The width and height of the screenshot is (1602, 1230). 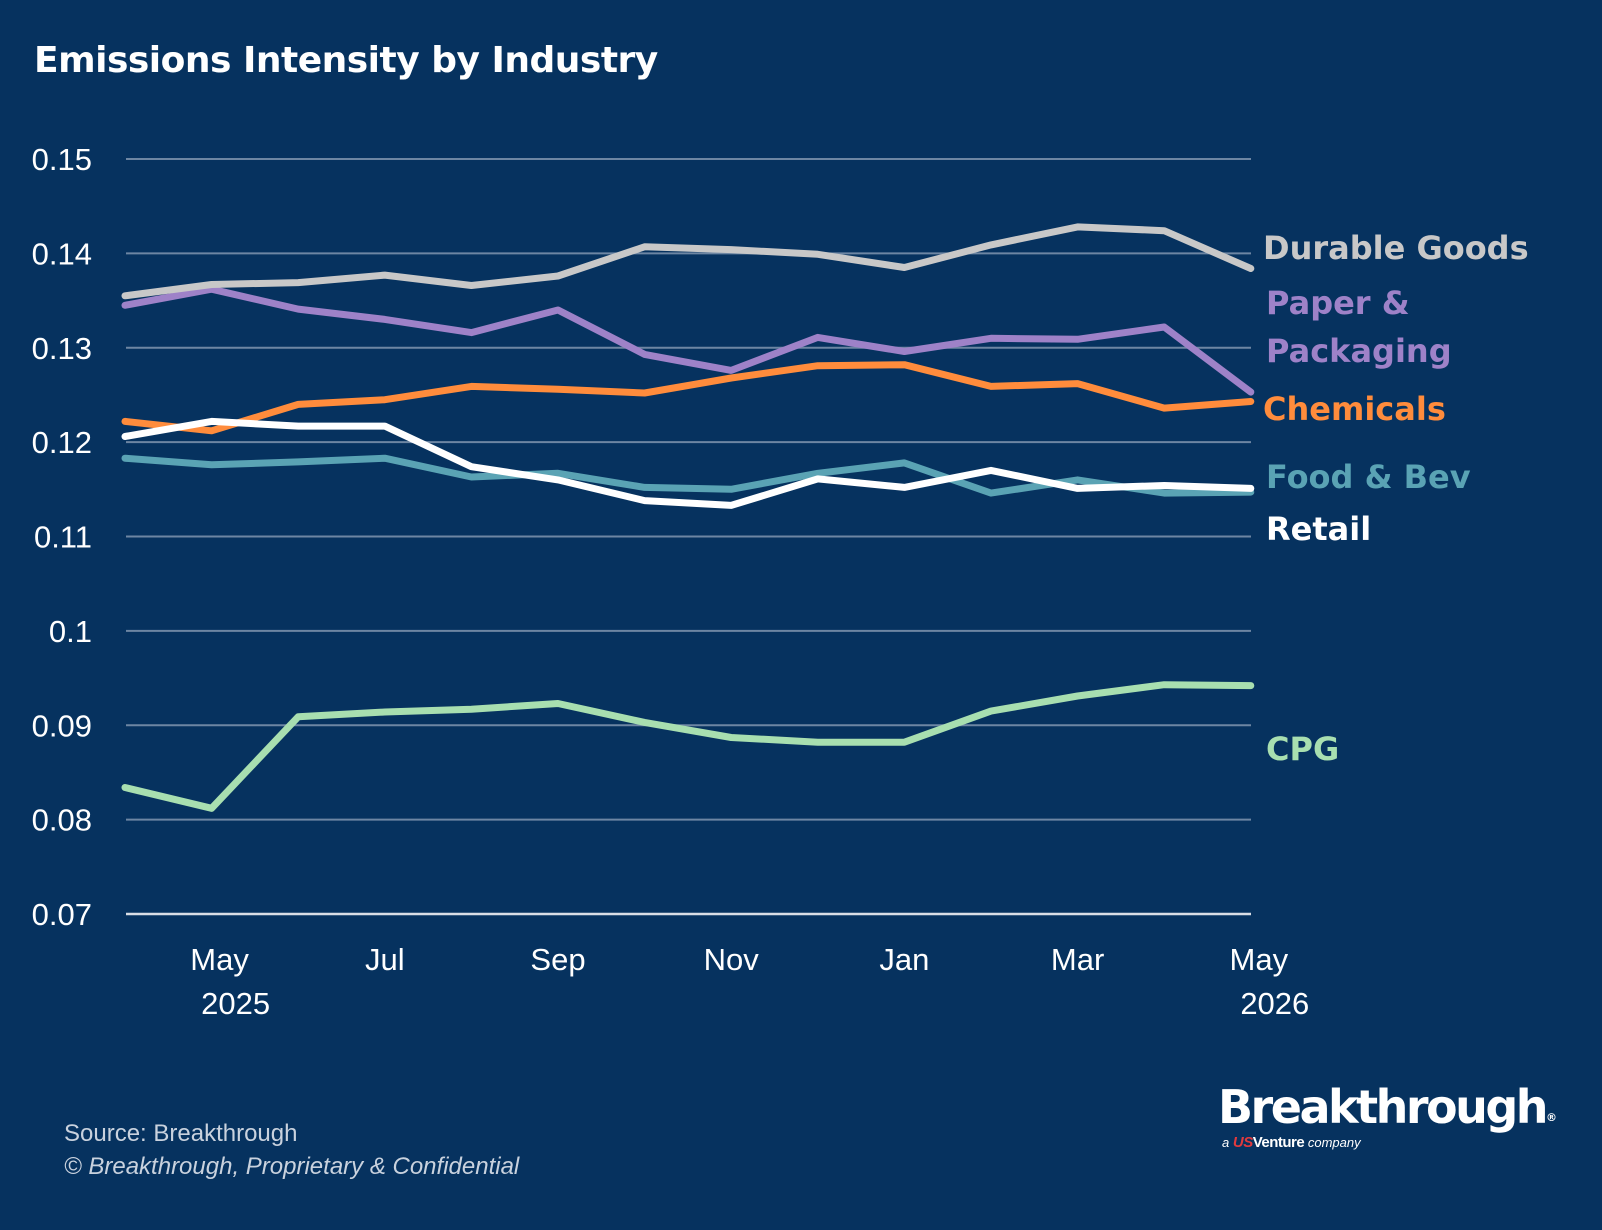 I want to click on logo-registered-mark: ®, so click(x=1552, y=1117).